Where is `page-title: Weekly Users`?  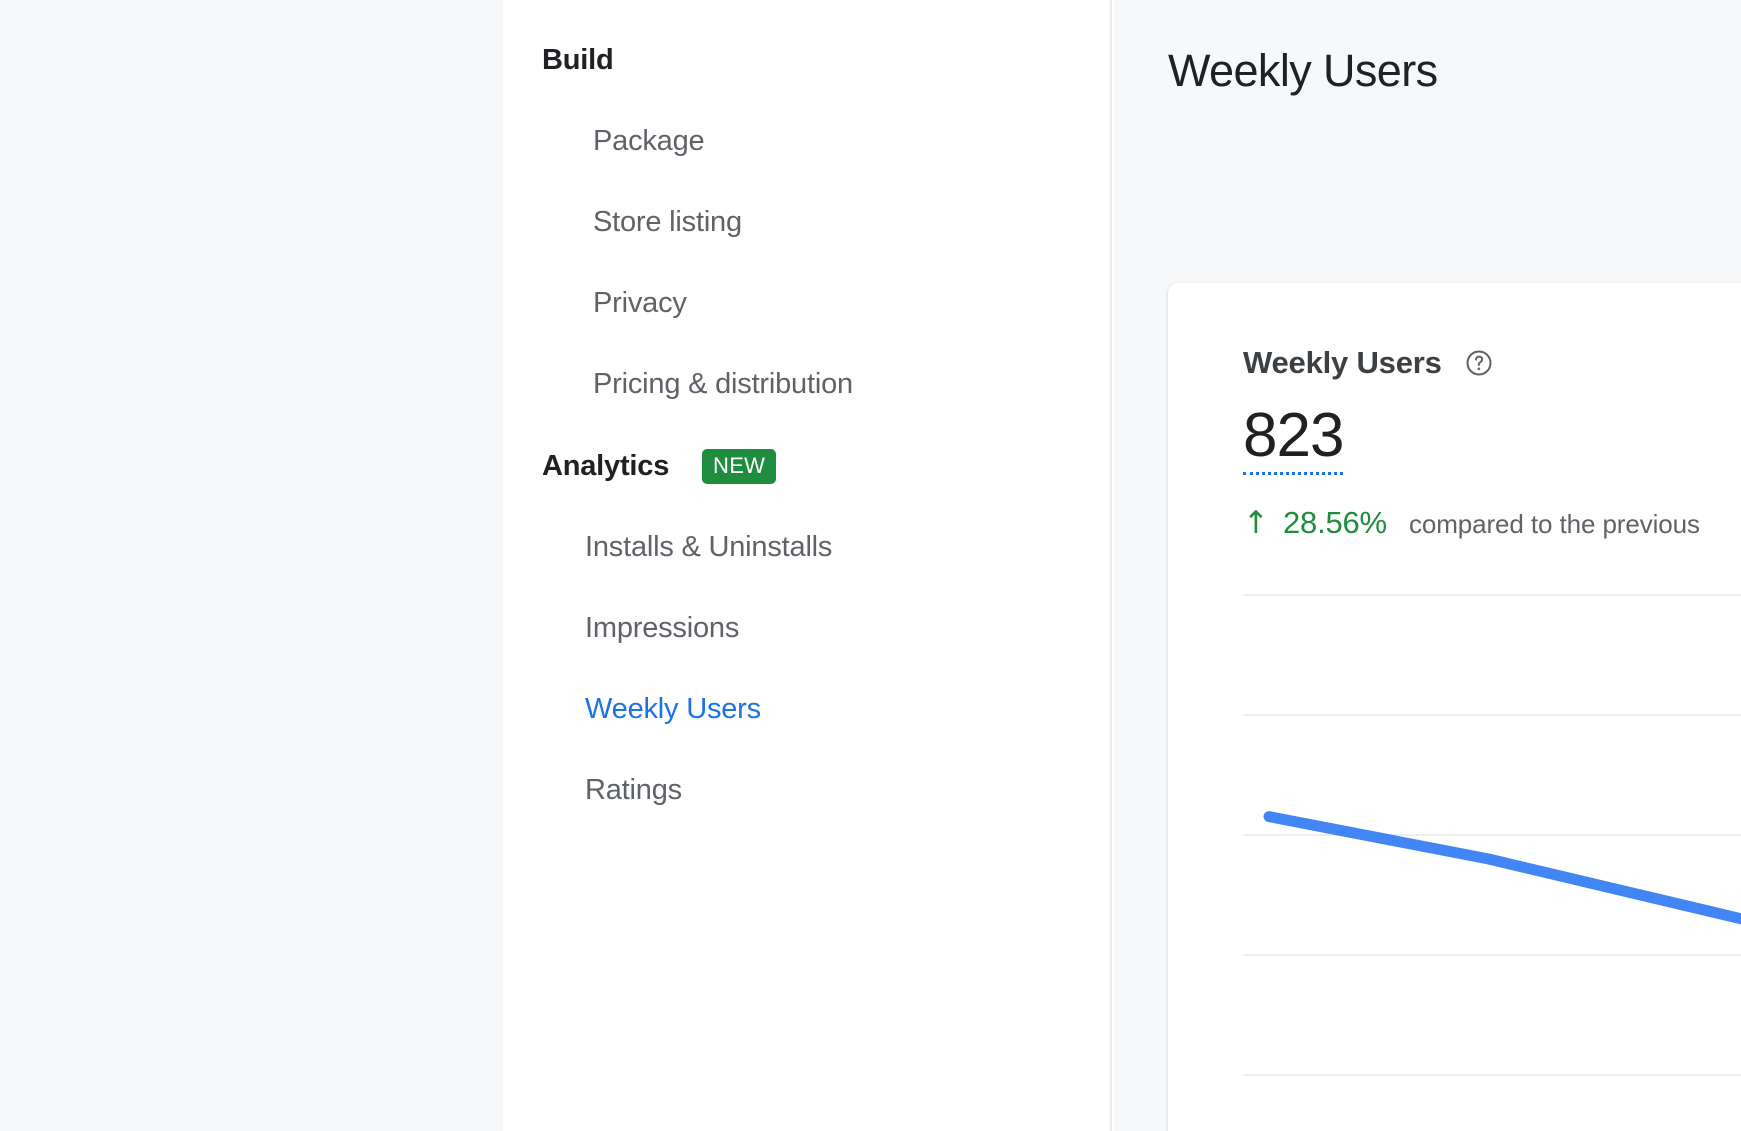 page-title: Weekly Users is located at coordinates (1303, 70).